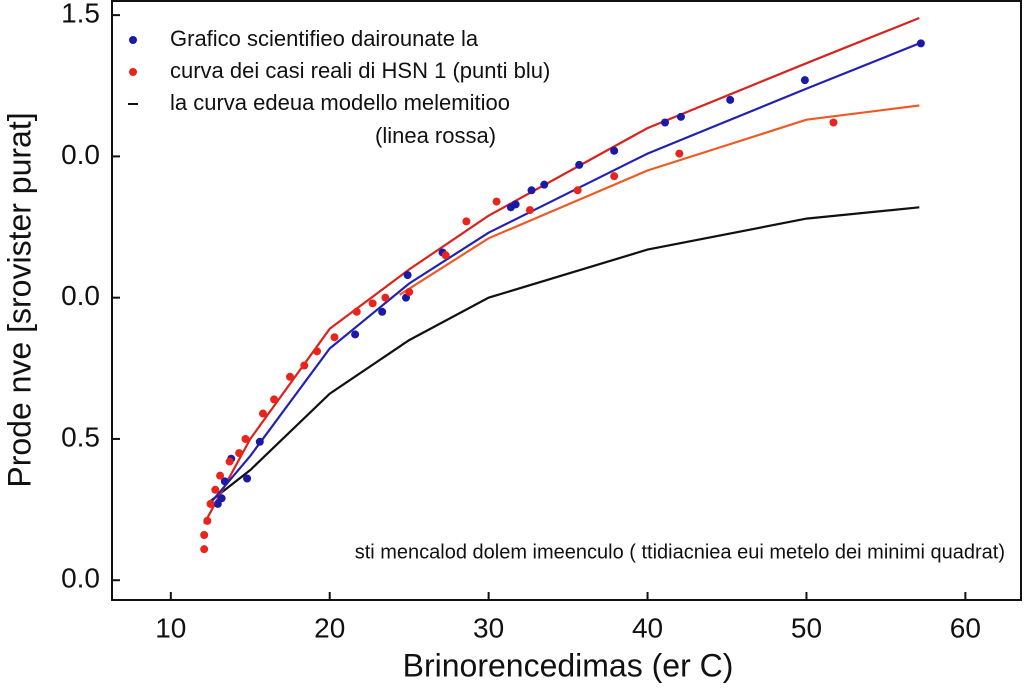  Describe the element at coordinates (435, 135) in the screenshot. I see `legend-text: (linea rossa)` at that location.